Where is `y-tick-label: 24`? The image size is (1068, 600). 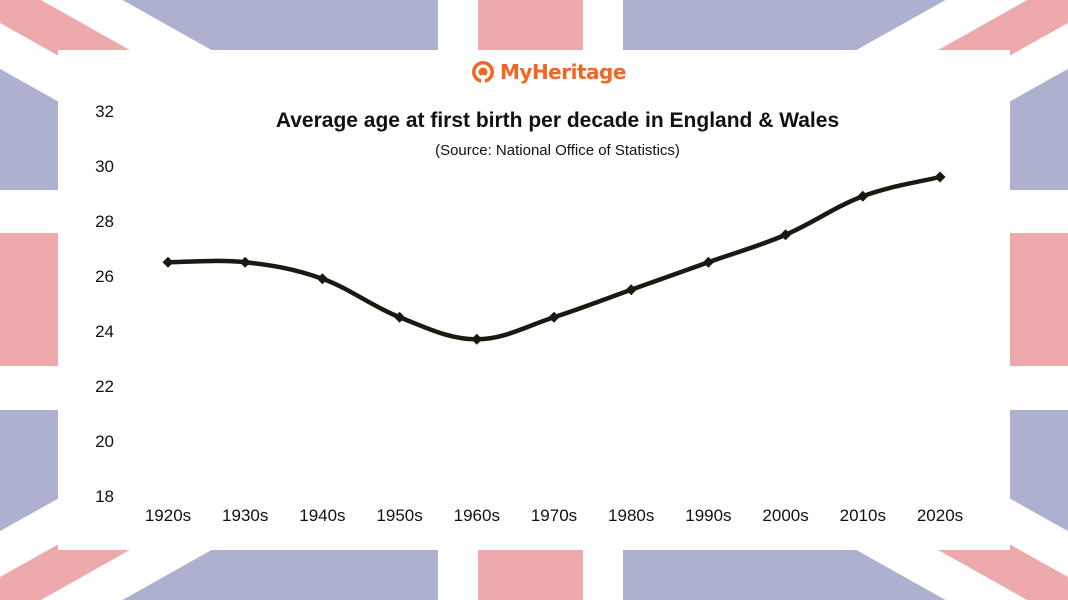 y-tick-label: 24 is located at coordinates (104, 331).